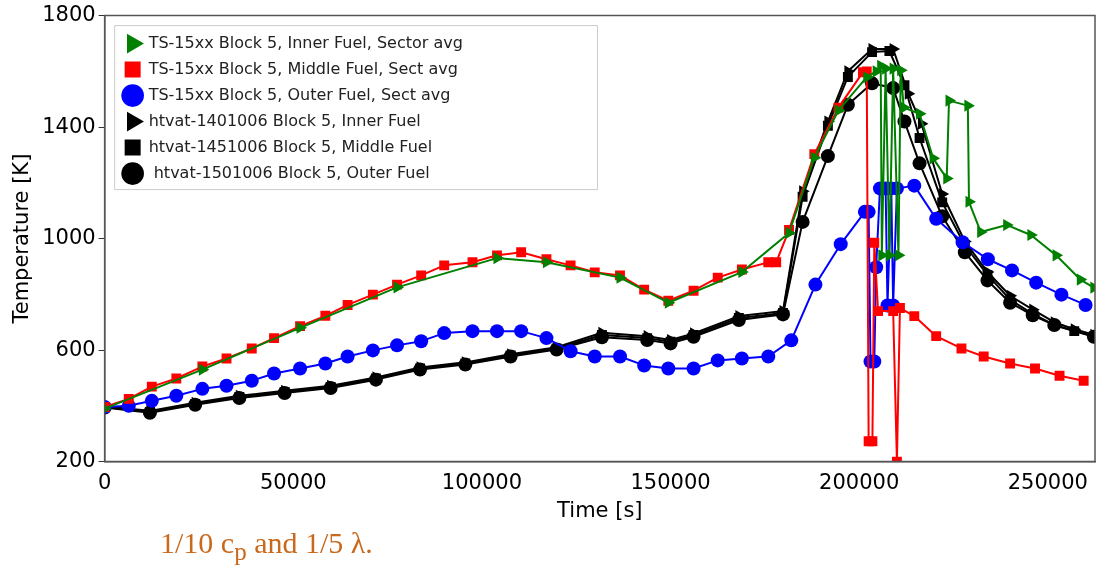 Image resolution: width=1111 pixels, height=584 pixels. Describe the element at coordinates (75, 460) in the screenshot. I see `y-tick-label: 200` at that location.